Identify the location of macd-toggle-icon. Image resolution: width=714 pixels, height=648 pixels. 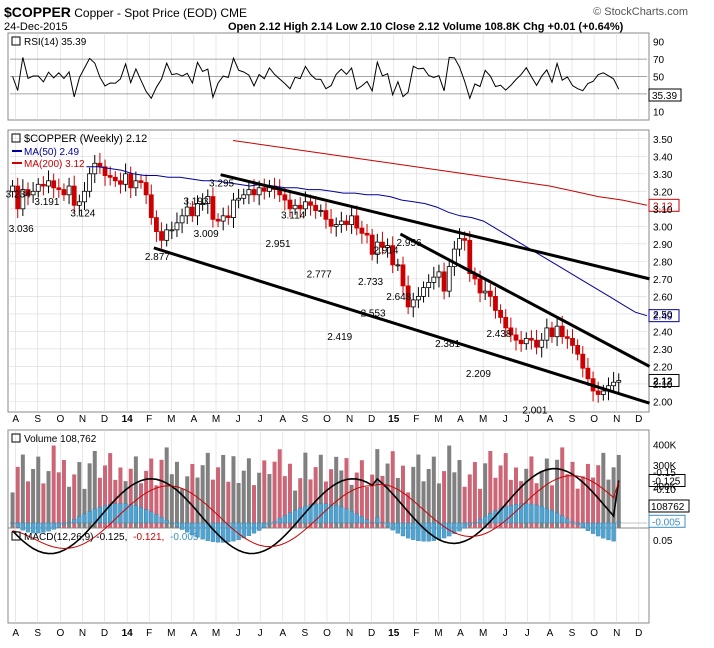
(16, 536).